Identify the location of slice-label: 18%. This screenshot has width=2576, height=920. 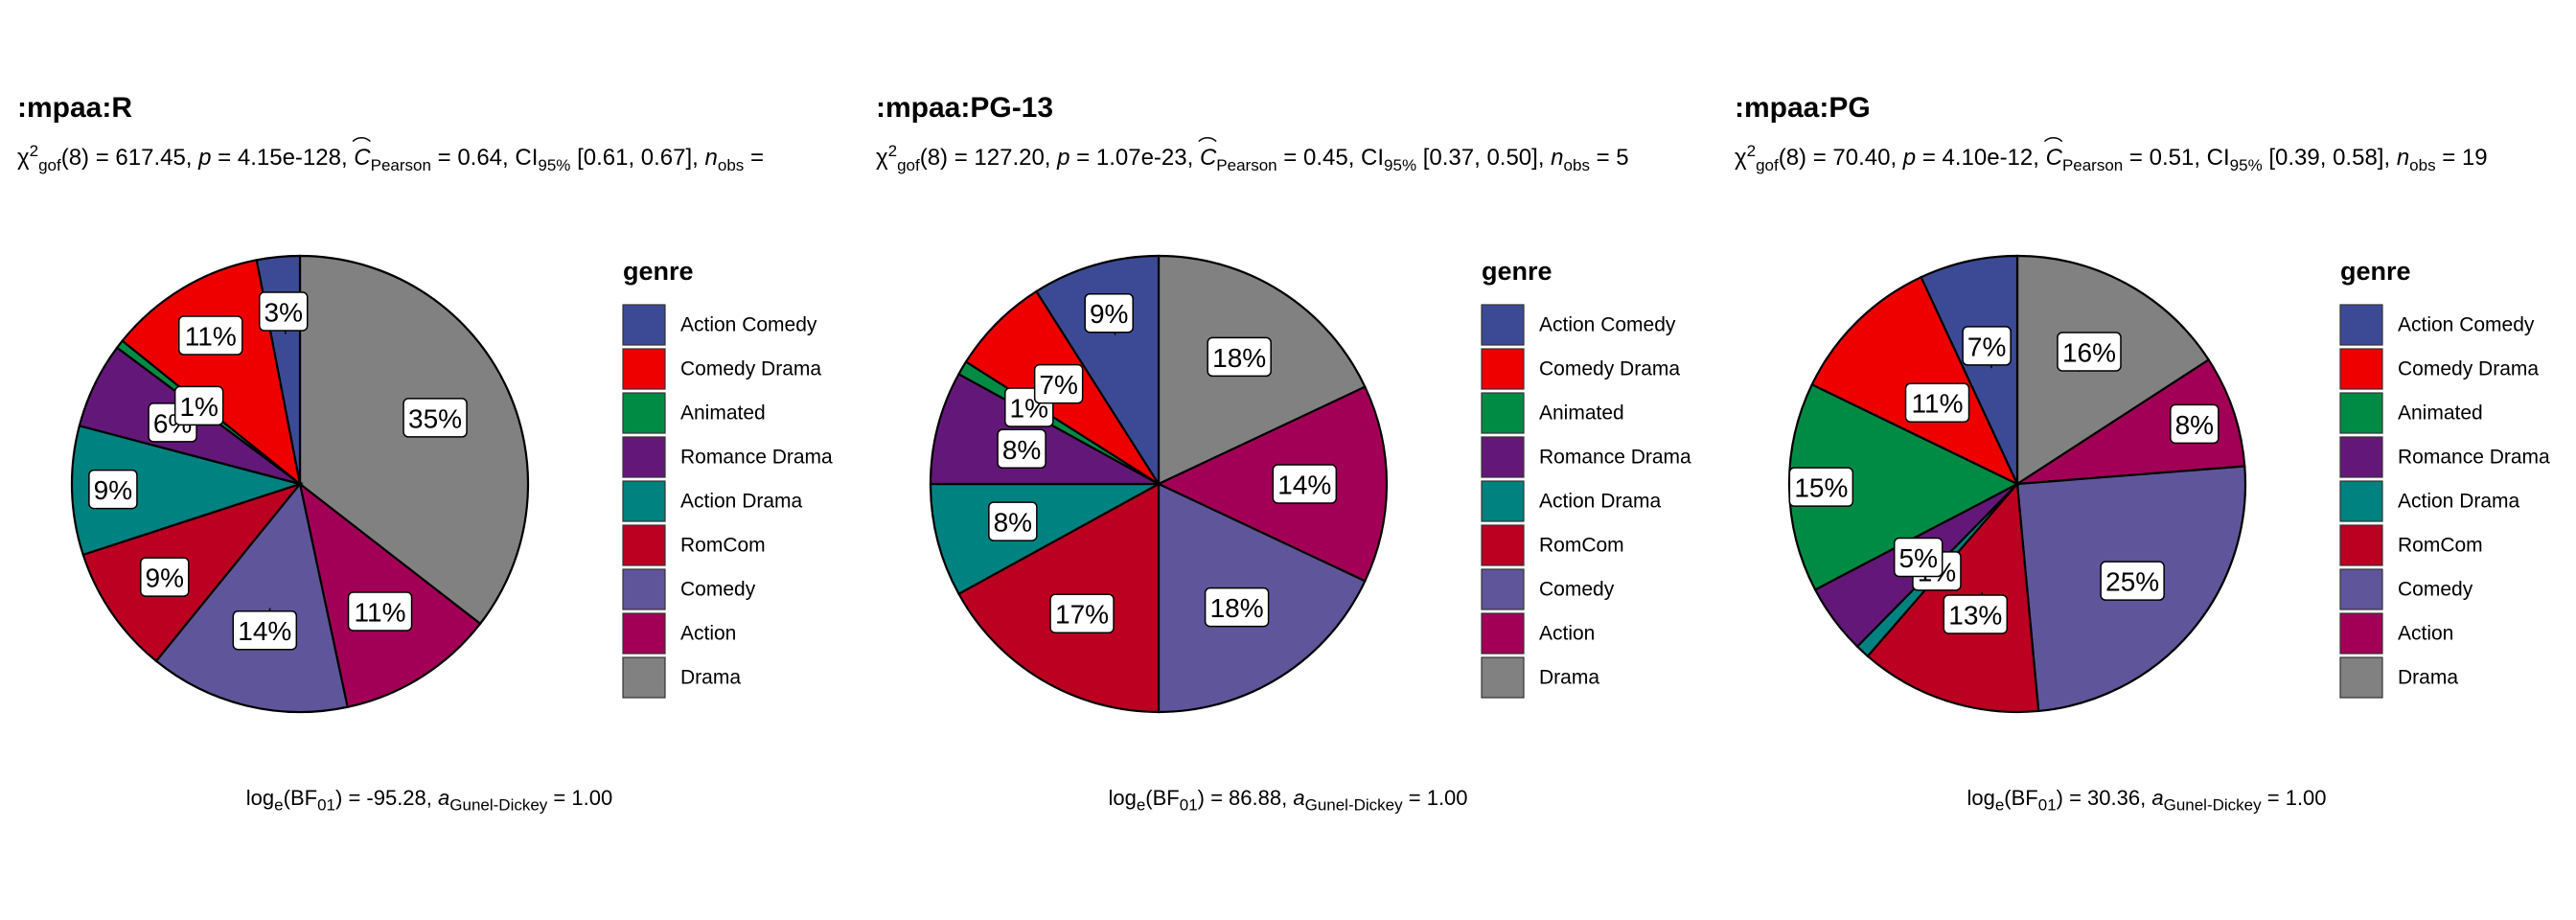
(1239, 358).